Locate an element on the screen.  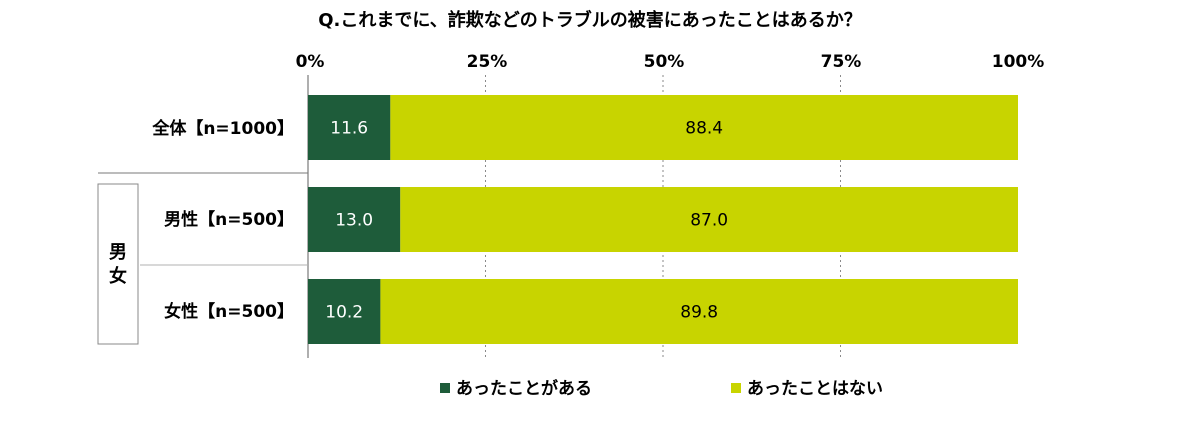
data-label-series-2-row-3: 89.8 is located at coordinates (699, 313).